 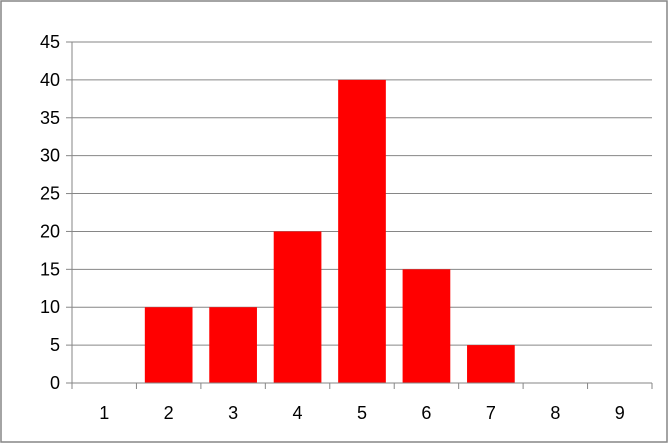 What do you see at coordinates (169, 413) in the screenshot?
I see `x-tick-label: 2` at bounding box center [169, 413].